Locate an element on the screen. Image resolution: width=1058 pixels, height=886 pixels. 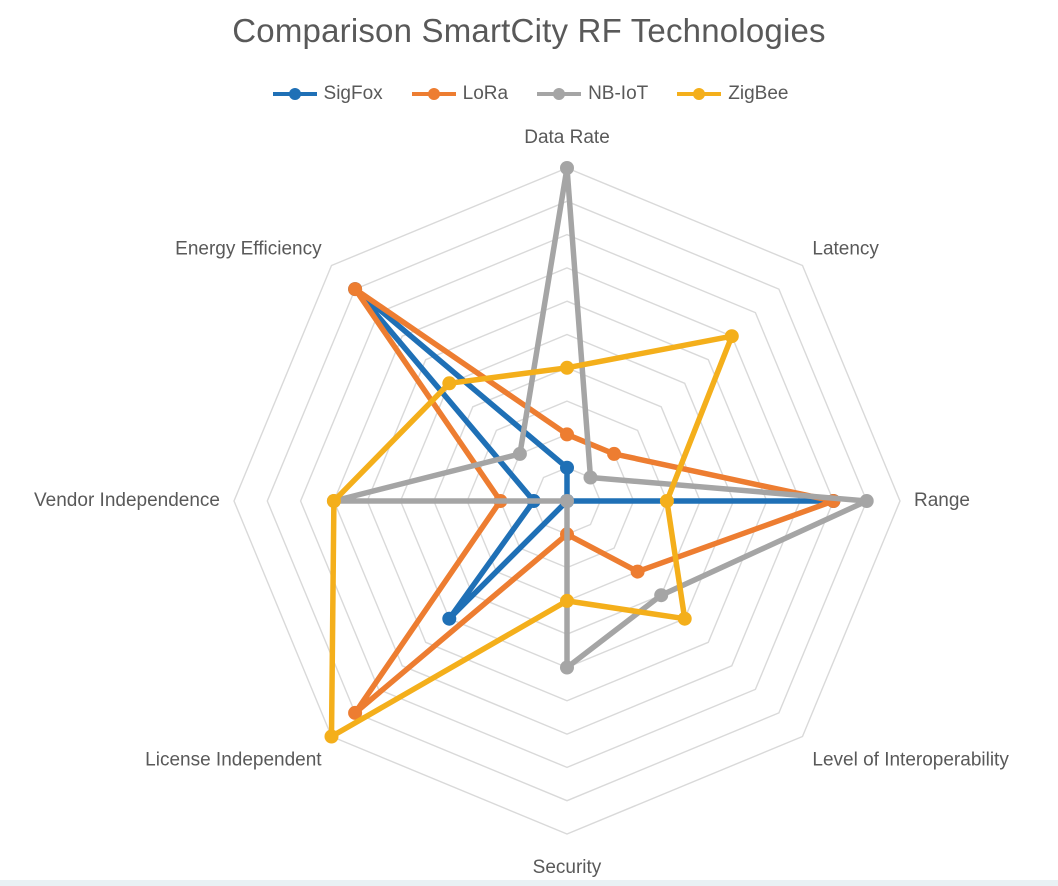
chart-title: Comparison SmartCity RF Technologies is located at coordinates (529, 30).